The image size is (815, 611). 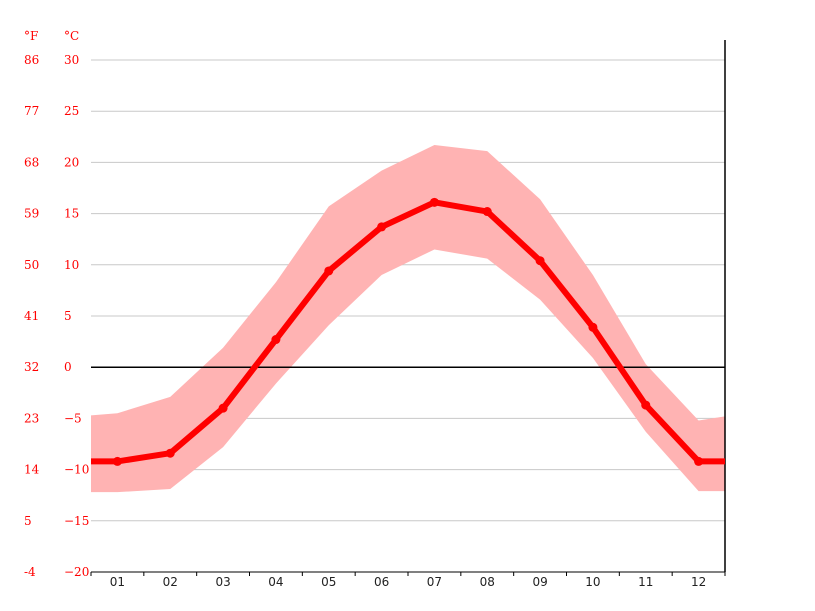 What do you see at coordinates (328, 582) in the screenshot?
I see `x-tick-label: 05` at bounding box center [328, 582].